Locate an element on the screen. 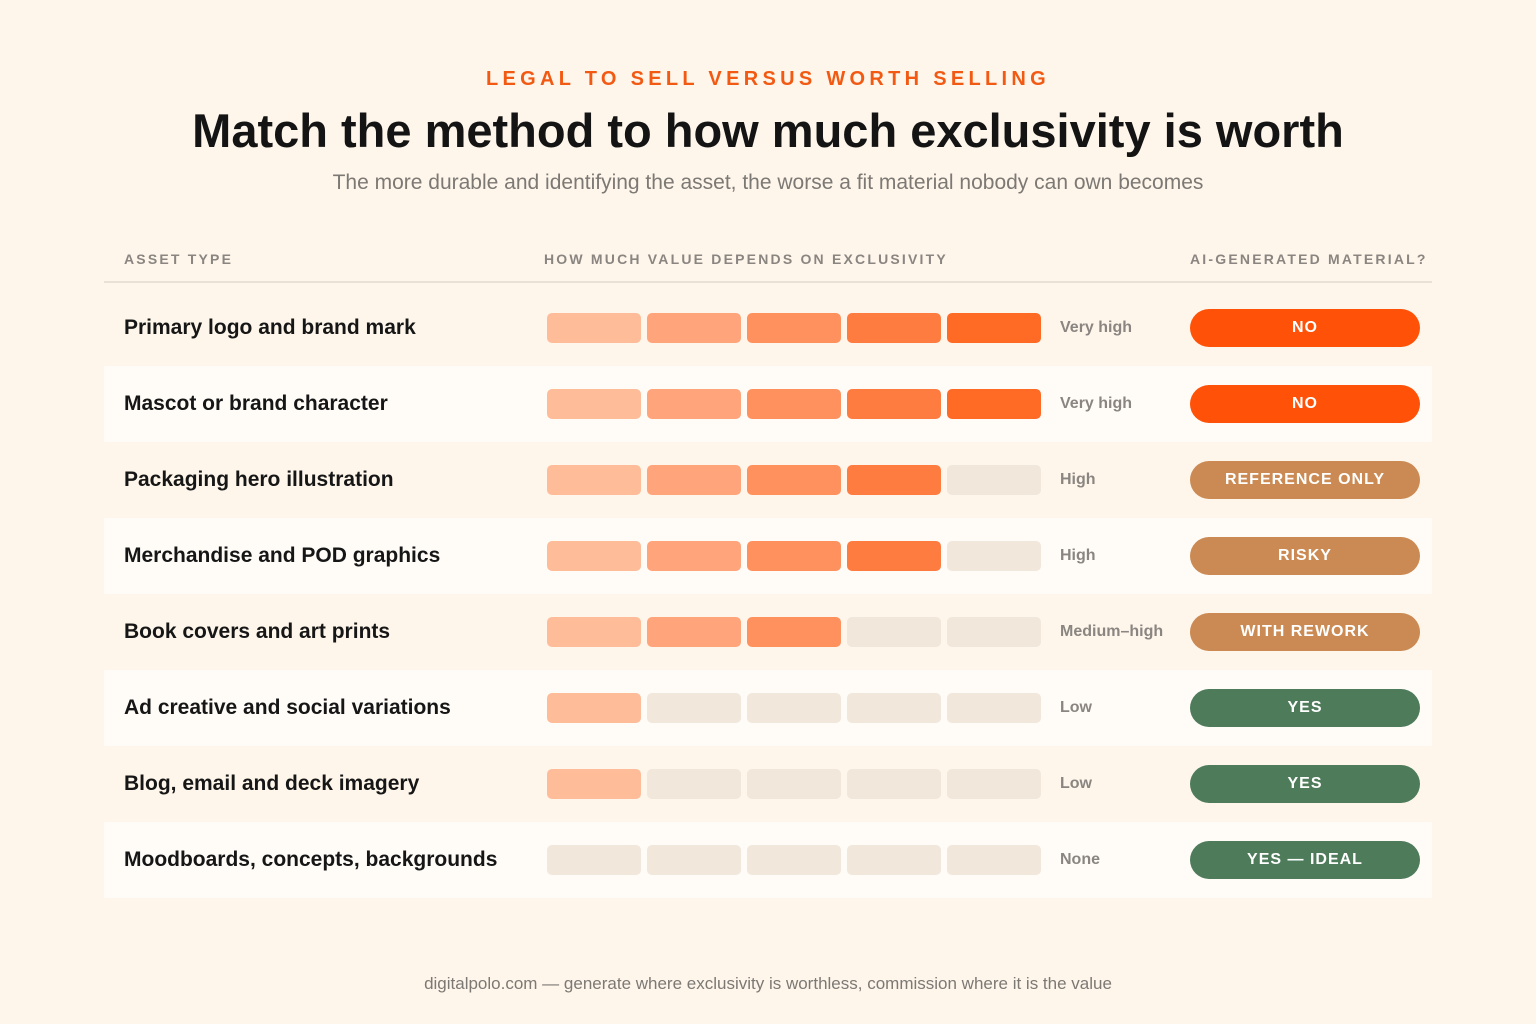 The image size is (1536, 1024). asset-type-label: Packaging hero illustration is located at coordinates (259, 479).